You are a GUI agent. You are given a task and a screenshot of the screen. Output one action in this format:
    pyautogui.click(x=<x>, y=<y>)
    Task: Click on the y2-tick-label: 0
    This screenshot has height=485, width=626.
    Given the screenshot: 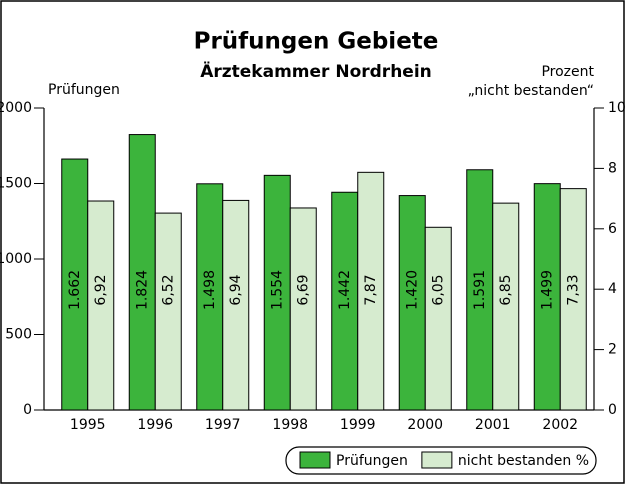 What is the action you would take?
    pyautogui.click(x=612, y=410)
    